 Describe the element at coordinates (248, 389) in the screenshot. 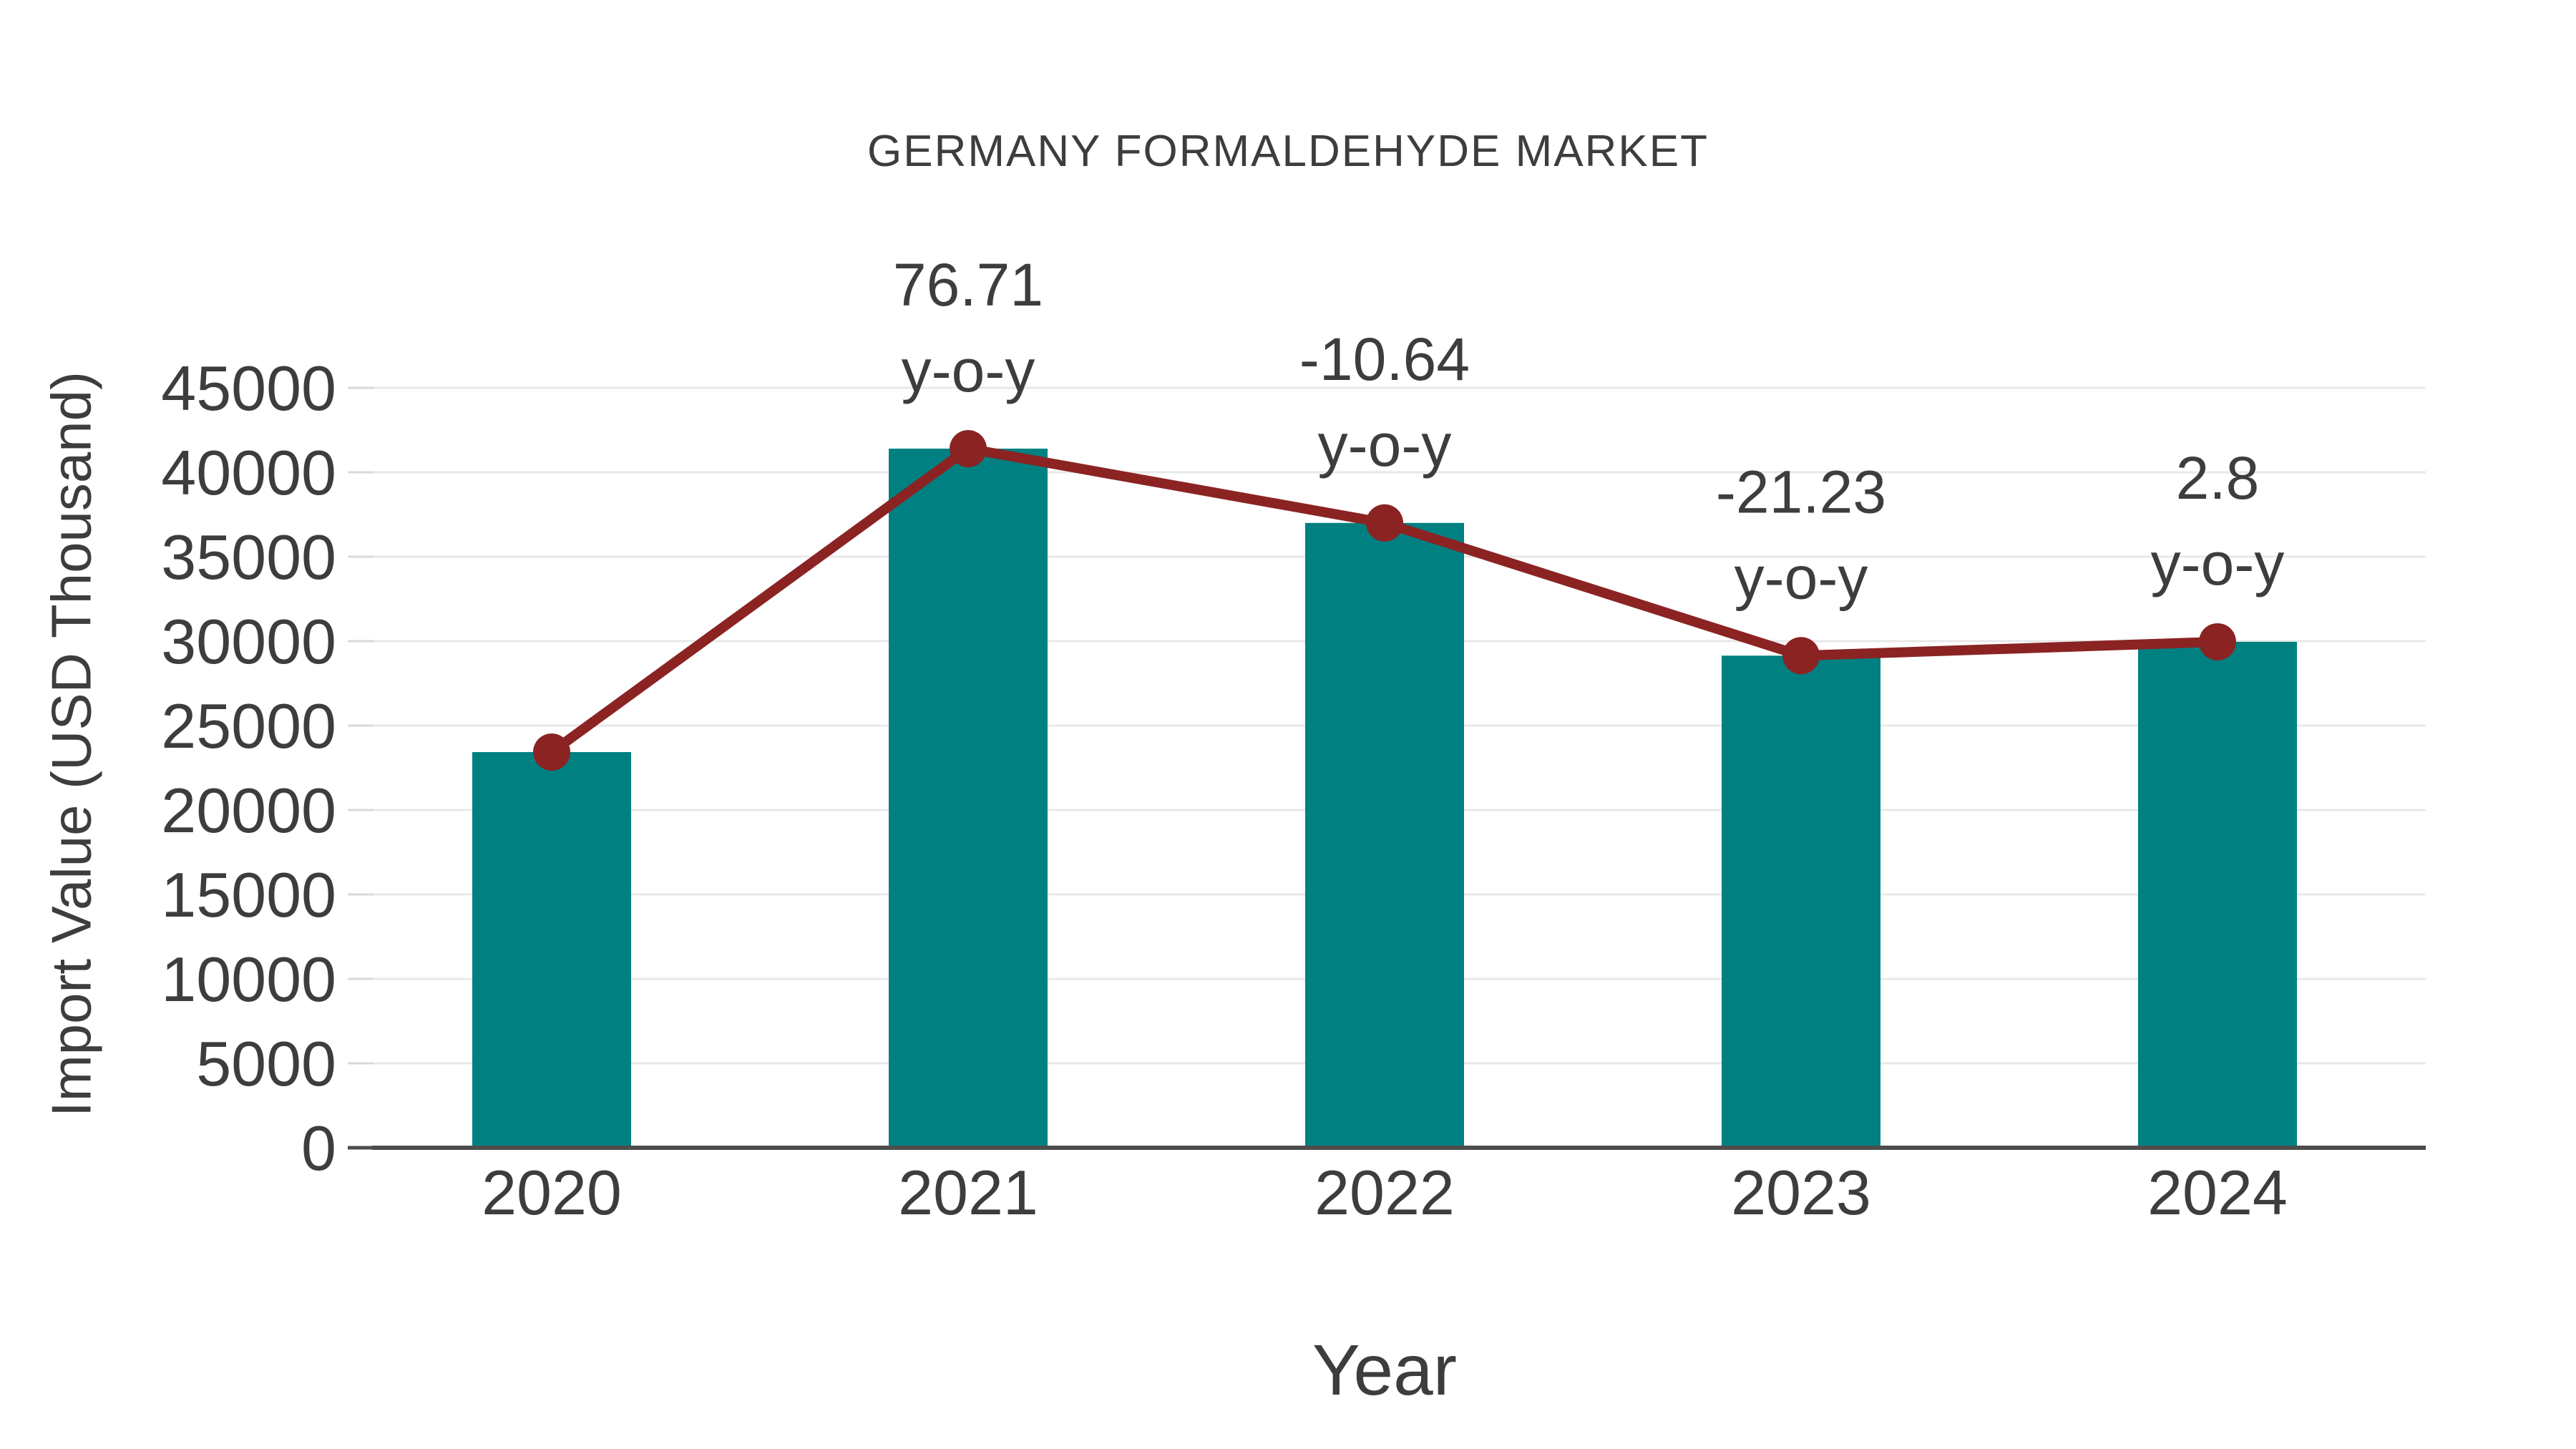

I see `y-tick-label: 45000` at that location.